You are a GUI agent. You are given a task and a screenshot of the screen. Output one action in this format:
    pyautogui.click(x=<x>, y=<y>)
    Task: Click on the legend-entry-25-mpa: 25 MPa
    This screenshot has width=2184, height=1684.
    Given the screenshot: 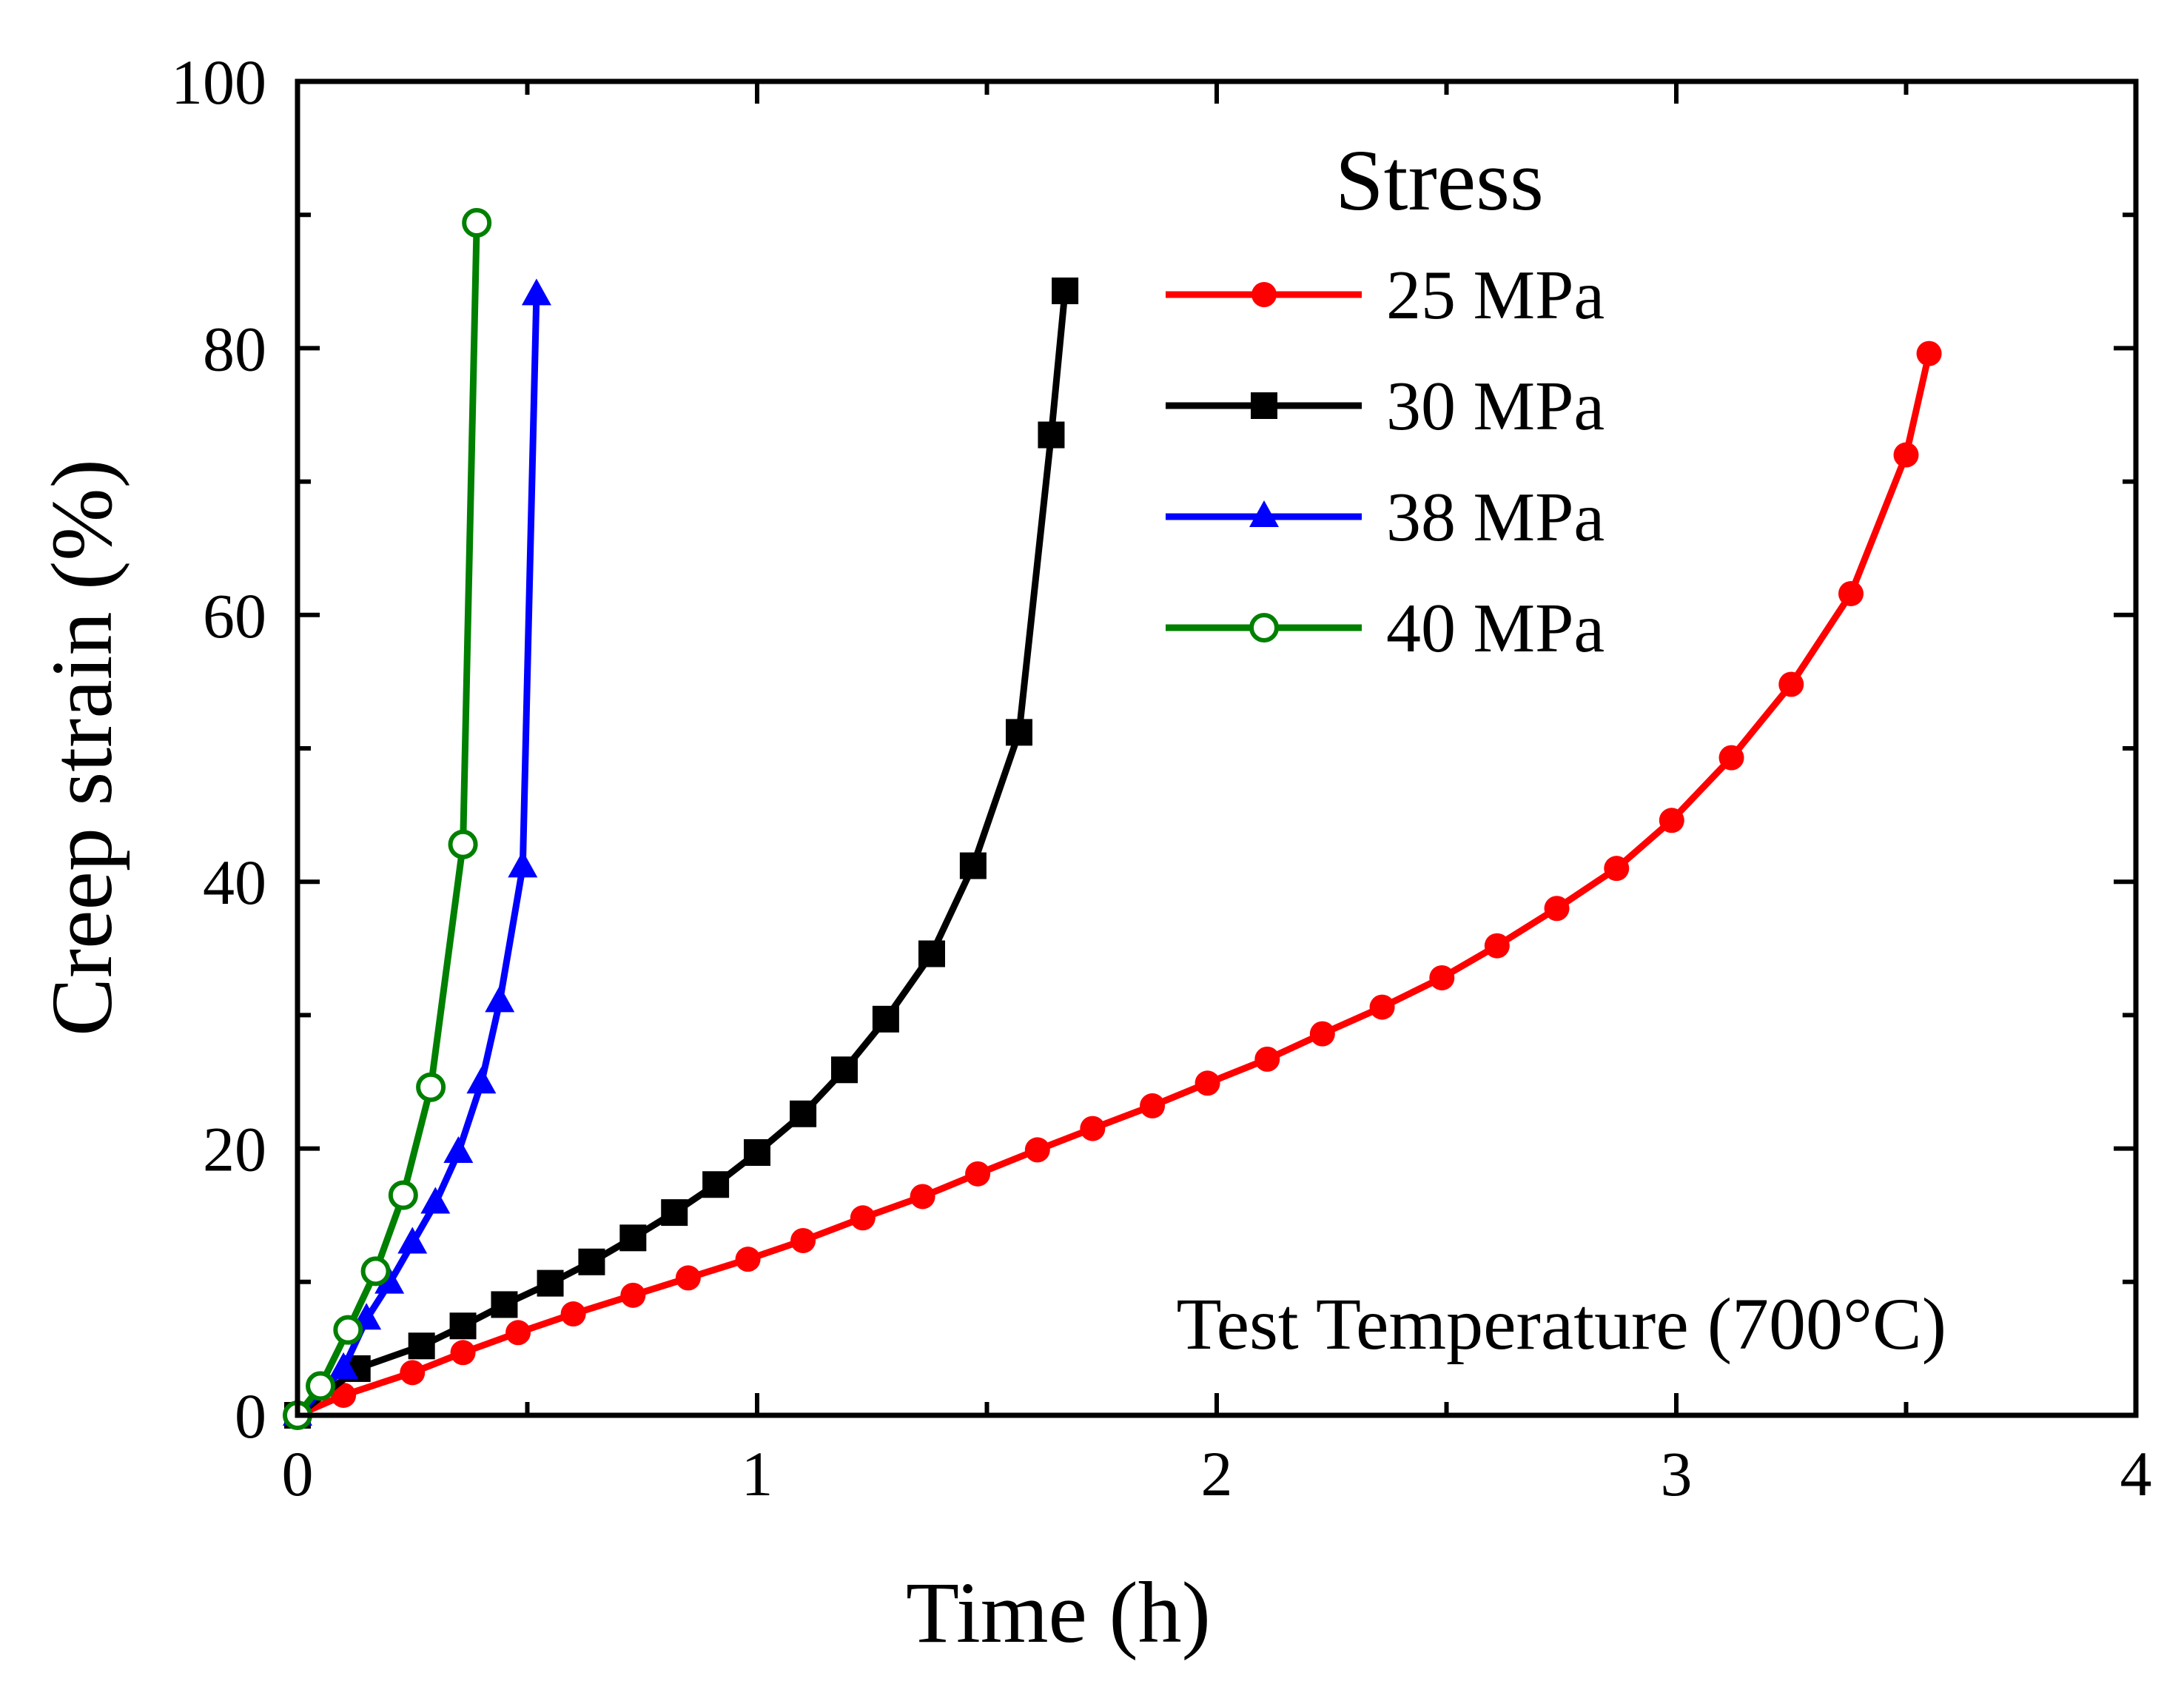 What is the action you would take?
    pyautogui.click(x=1385, y=295)
    